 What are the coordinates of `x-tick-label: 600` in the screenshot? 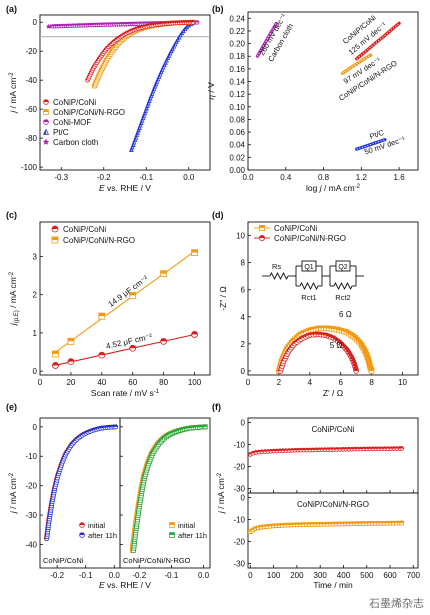 It's located at (390, 575).